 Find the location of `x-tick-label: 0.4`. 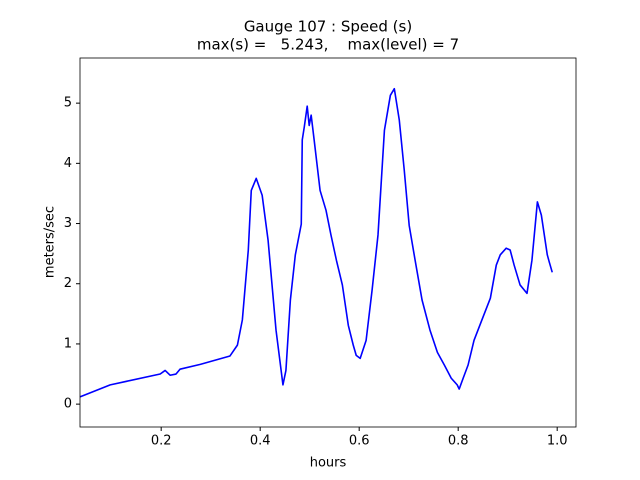

x-tick-label: 0.4 is located at coordinates (260, 441).